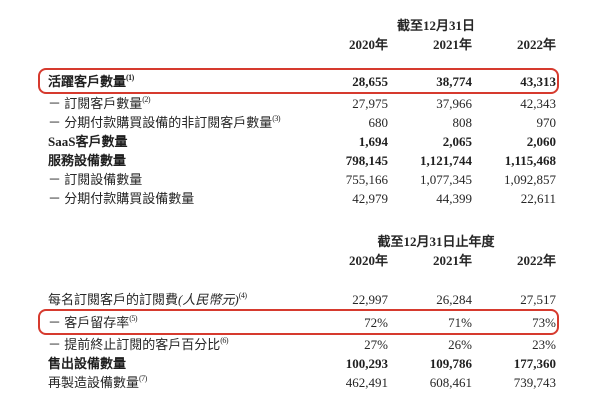 This screenshot has width=600, height=400. What do you see at coordinates (530, 179) in the screenshot?
I see `row-value-2022: 1,092,857` at bounding box center [530, 179].